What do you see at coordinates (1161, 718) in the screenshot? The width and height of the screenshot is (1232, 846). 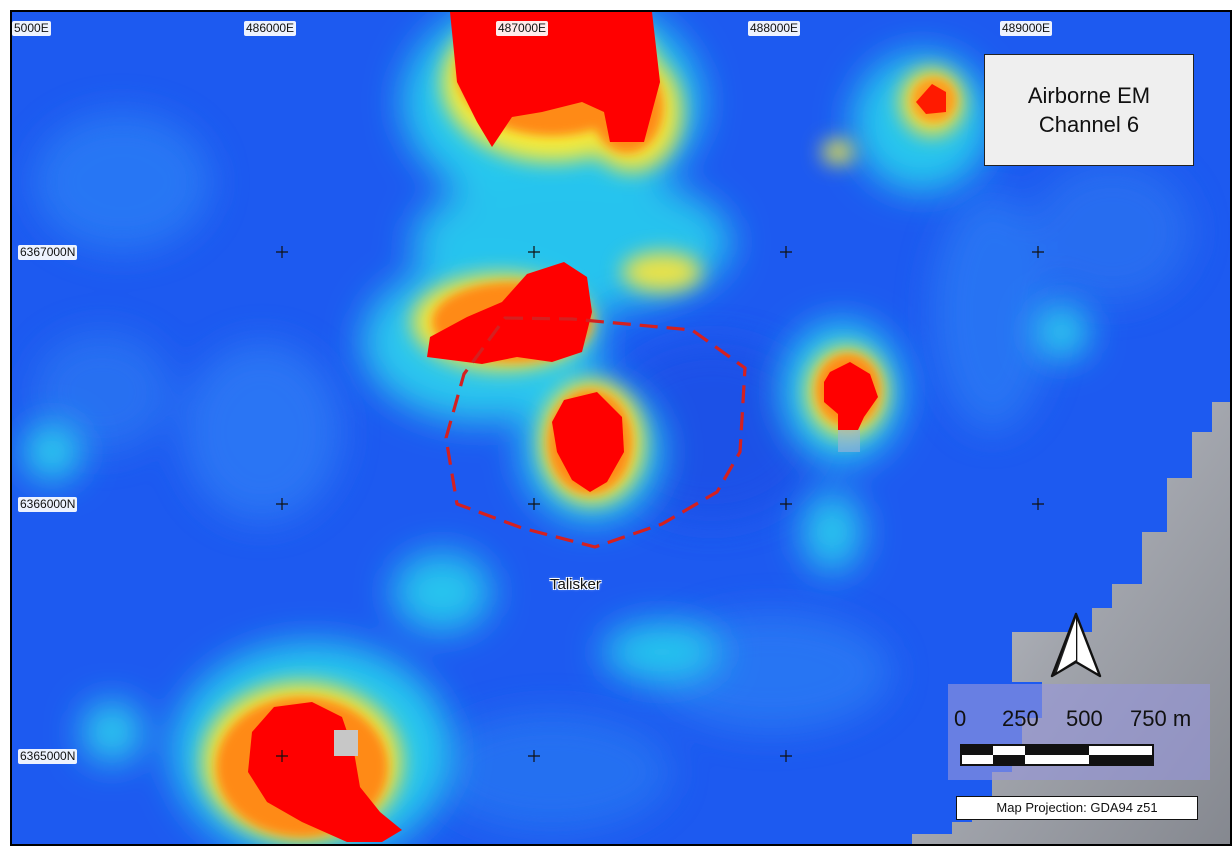 I see `scale-label: 750 m` at bounding box center [1161, 718].